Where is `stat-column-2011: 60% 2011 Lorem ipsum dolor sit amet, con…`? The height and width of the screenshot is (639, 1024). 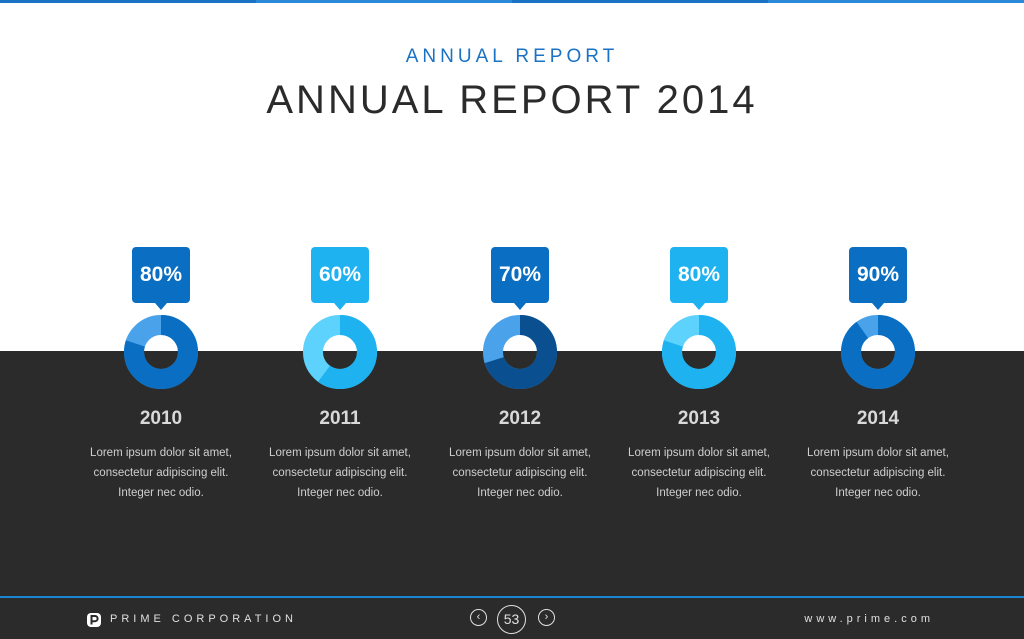
stat-column-2011: 60% 2011 Lorem ipsum dolor sit amet, con… is located at coordinates (340, 377).